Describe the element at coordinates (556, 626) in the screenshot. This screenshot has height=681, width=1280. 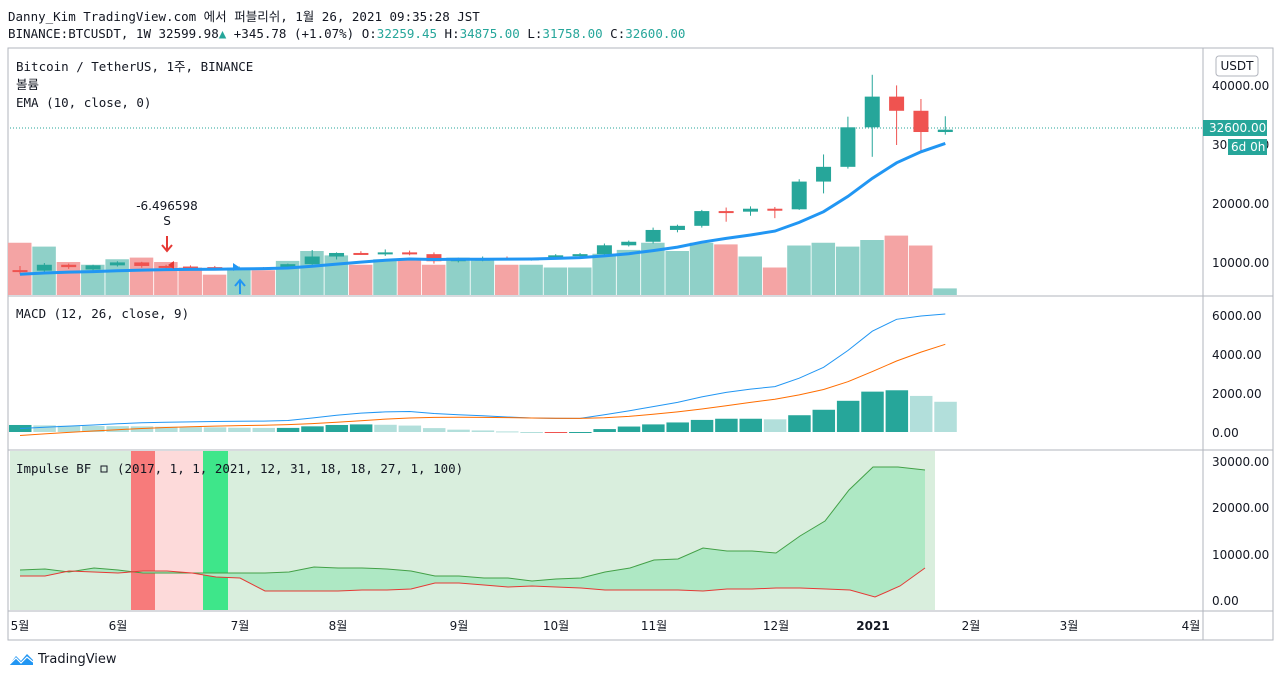
I see `x-tick-oct: 10월` at that location.